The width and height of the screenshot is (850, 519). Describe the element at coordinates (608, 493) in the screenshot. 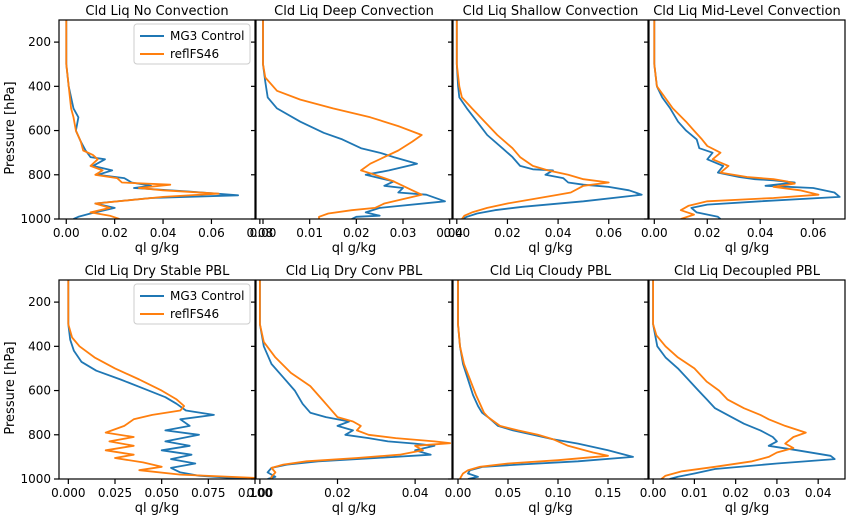

I see `x-tick-label: 0.15` at that location.